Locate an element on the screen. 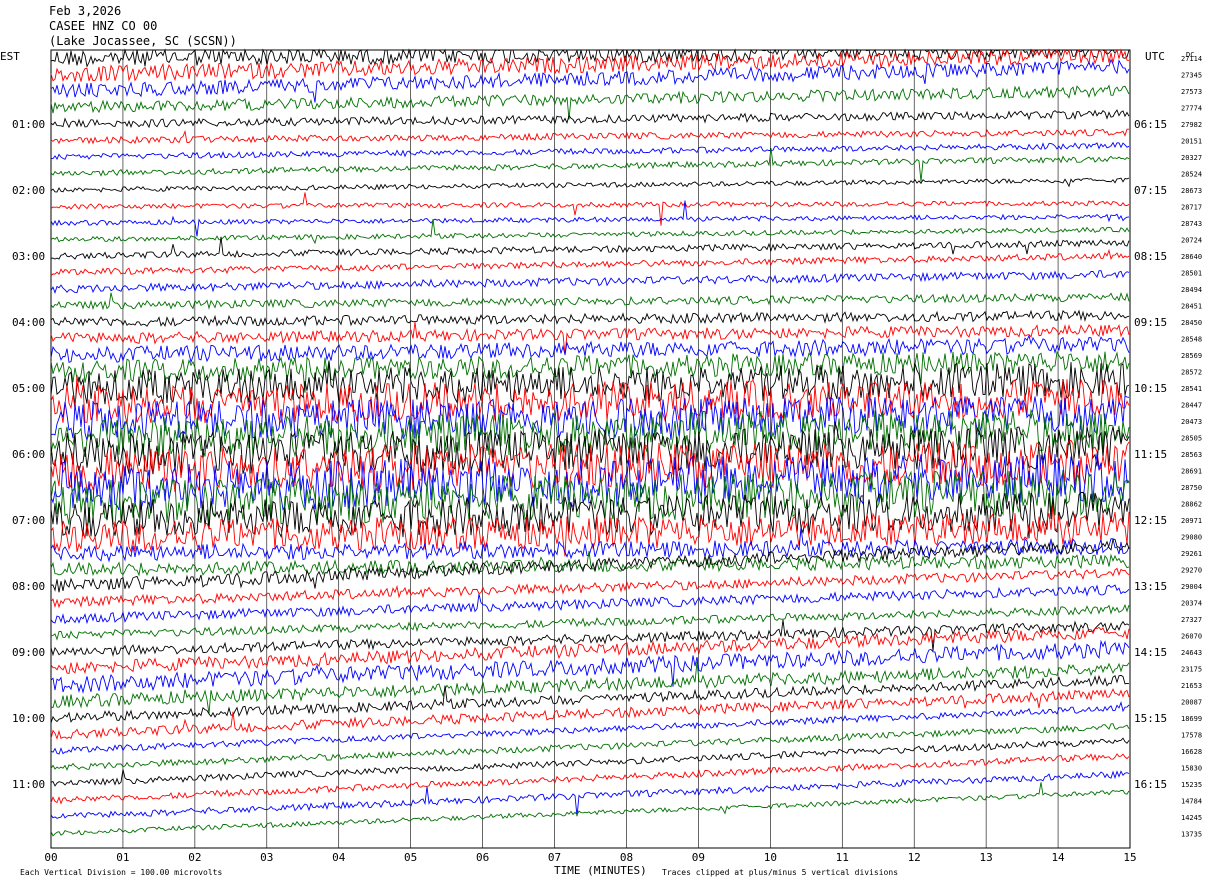  dc-offset-label: 28563 is located at coordinates (1191, 455).